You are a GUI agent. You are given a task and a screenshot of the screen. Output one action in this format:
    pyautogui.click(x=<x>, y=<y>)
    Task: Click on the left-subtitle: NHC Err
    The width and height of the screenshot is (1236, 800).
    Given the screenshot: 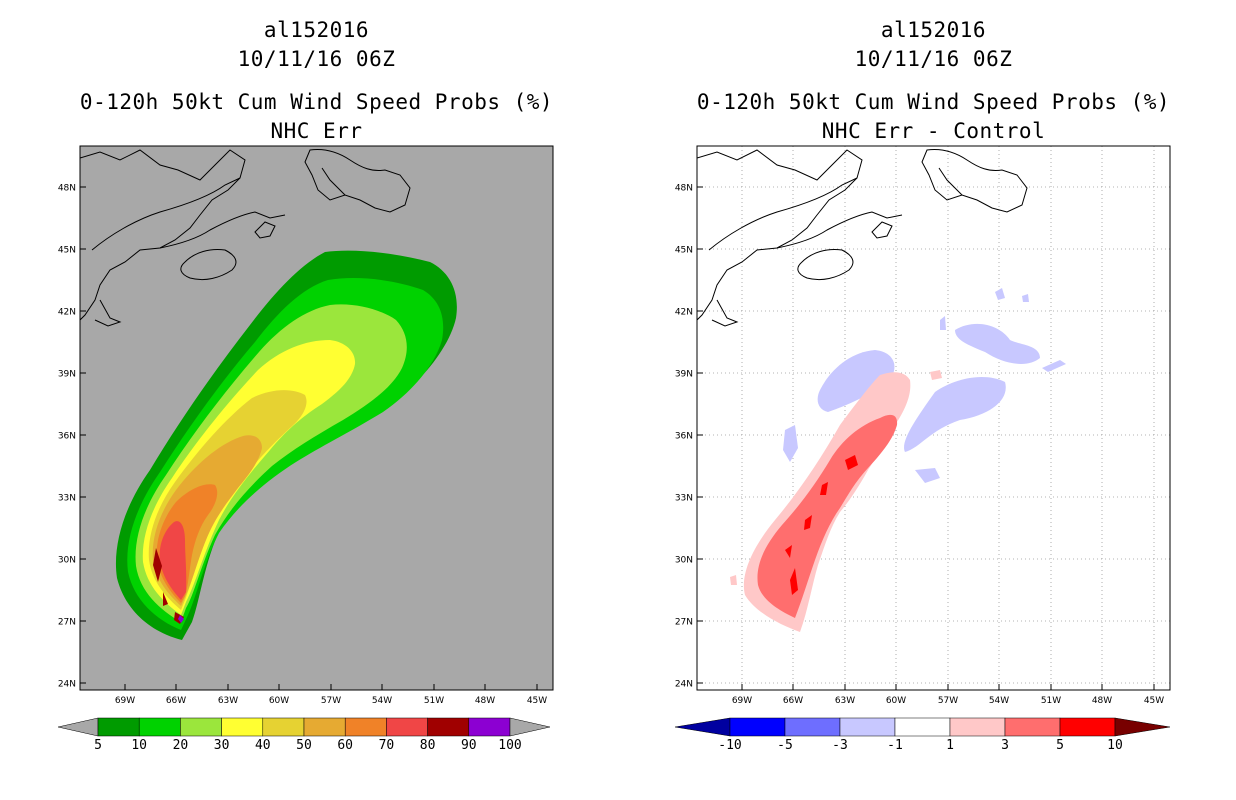 What is the action you would take?
    pyautogui.click(x=316, y=131)
    